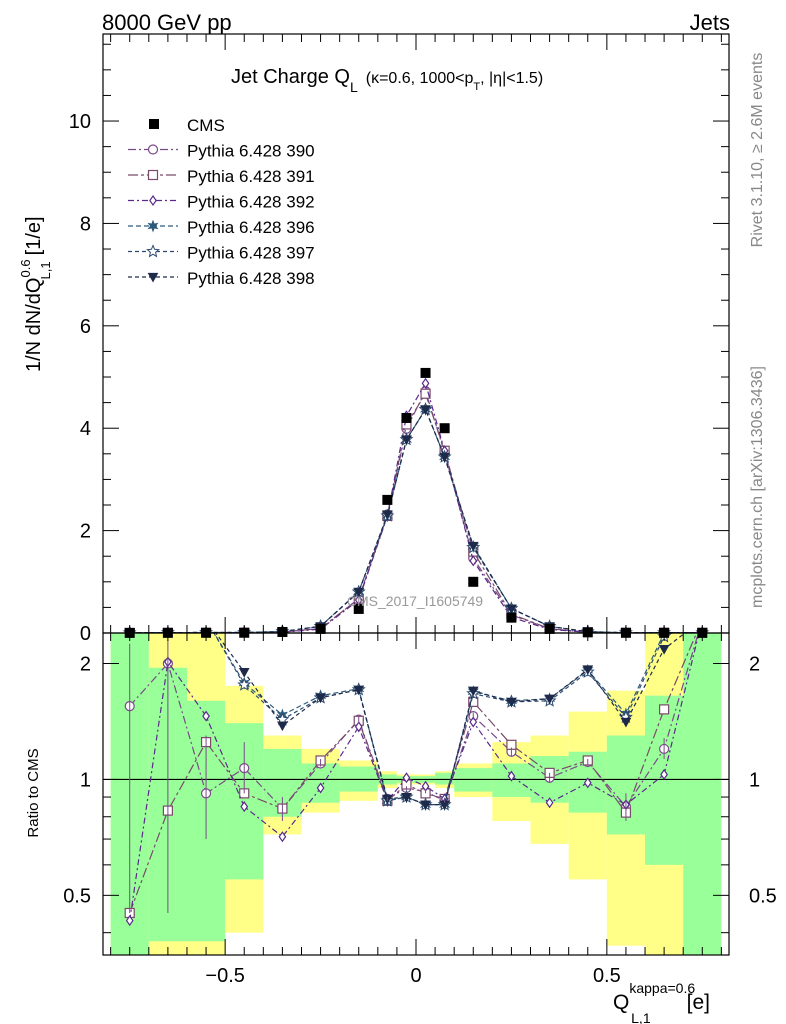  What do you see at coordinates (251, 278) in the screenshot?
I see `legend-label: Pythia 6.428 398` at bounding box center [251, 278].